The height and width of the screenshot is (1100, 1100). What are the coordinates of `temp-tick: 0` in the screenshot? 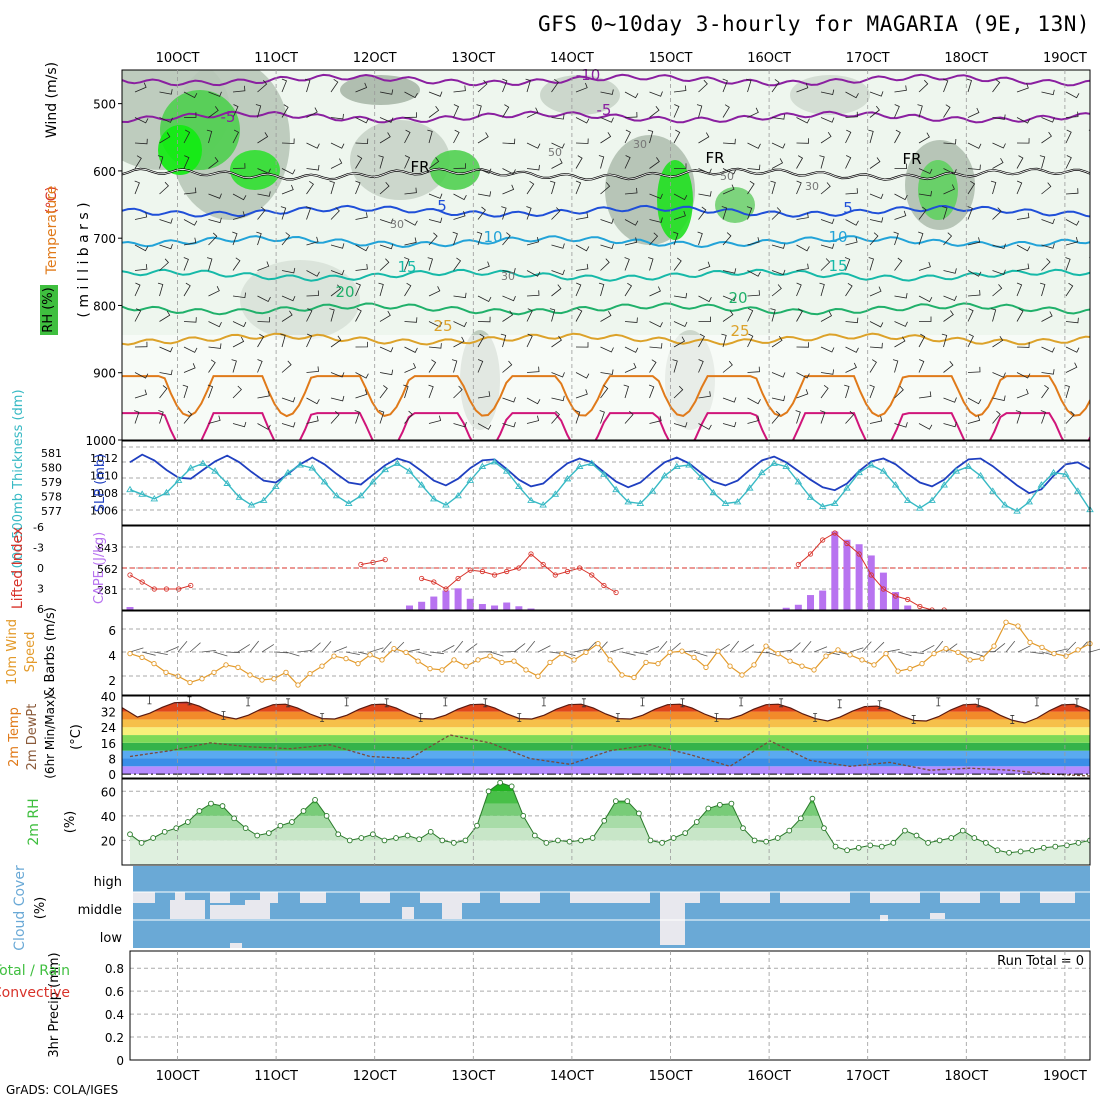 It's located at (112, 775).